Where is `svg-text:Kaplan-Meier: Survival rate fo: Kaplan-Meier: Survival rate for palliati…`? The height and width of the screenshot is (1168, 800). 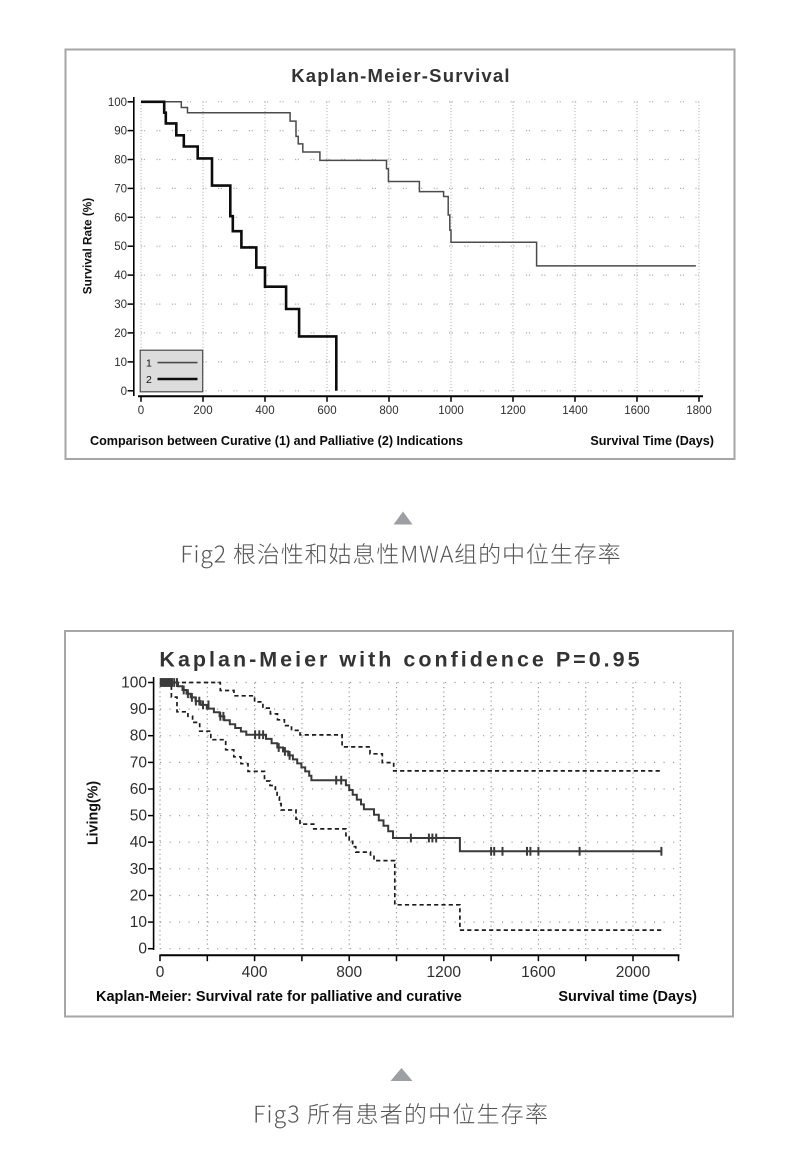 svg-text:Kaplan-Meier: Survival rate fo: Kaplan-Meier: Survival rate for palliati… is located at coordinates (279, 997).